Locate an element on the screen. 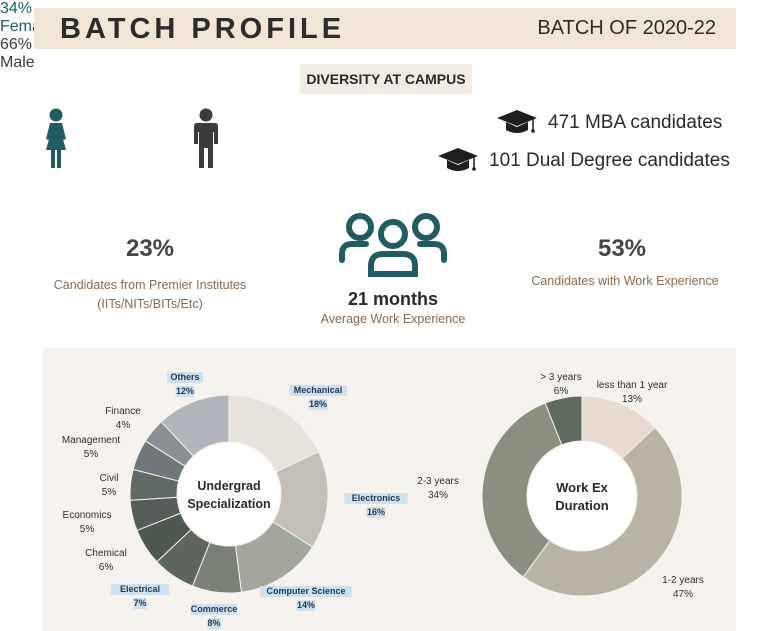  specialization-label-chemical: Chemical is located at coordinates (106, 553).